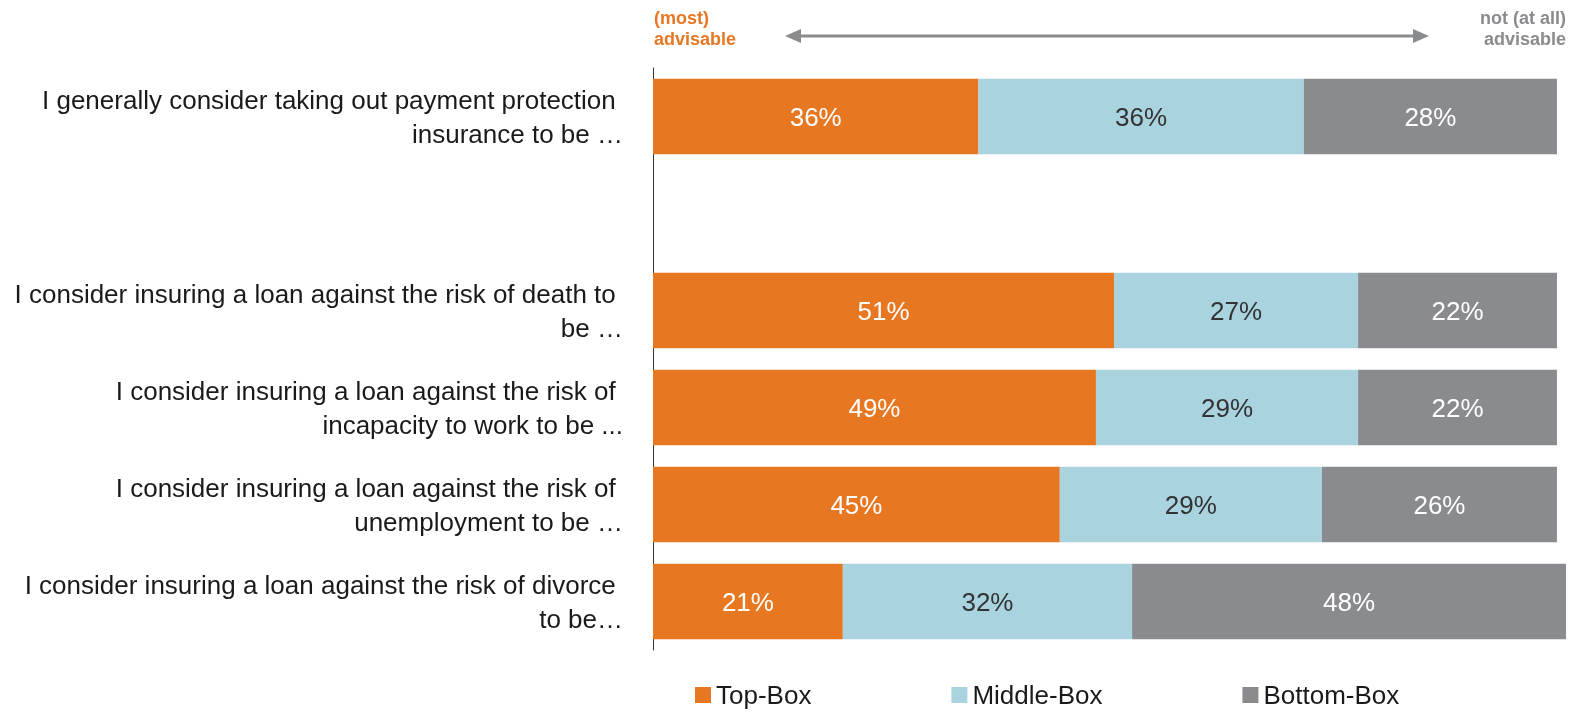  What do you see at coordinates (1331, 695) in the screenshot?
I see `legend-label: Bottom-Box` at bounding box center [1331, 695].